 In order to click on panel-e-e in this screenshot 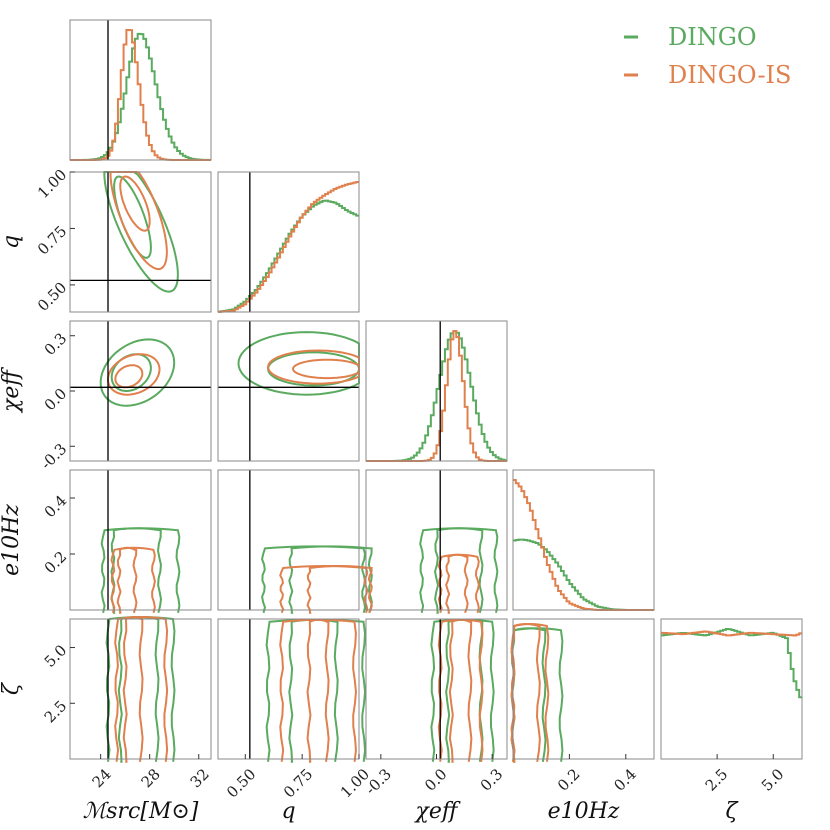, I will do `click(583, 540)`.